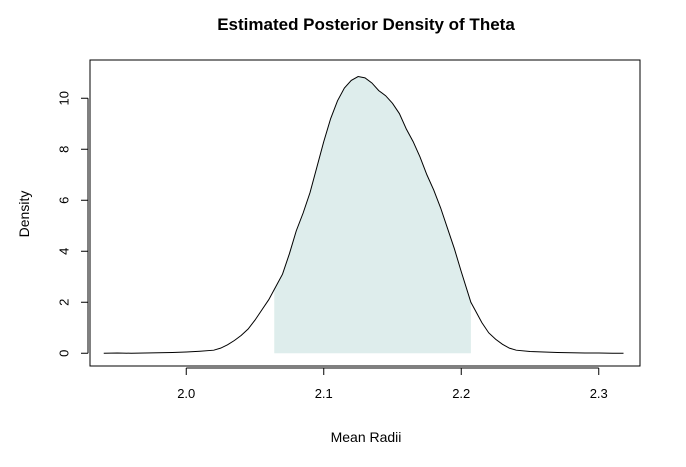  Describe the element at coordinates (186, 393) in the screenshot. I see `x-tick-label: 2.0` at that location.